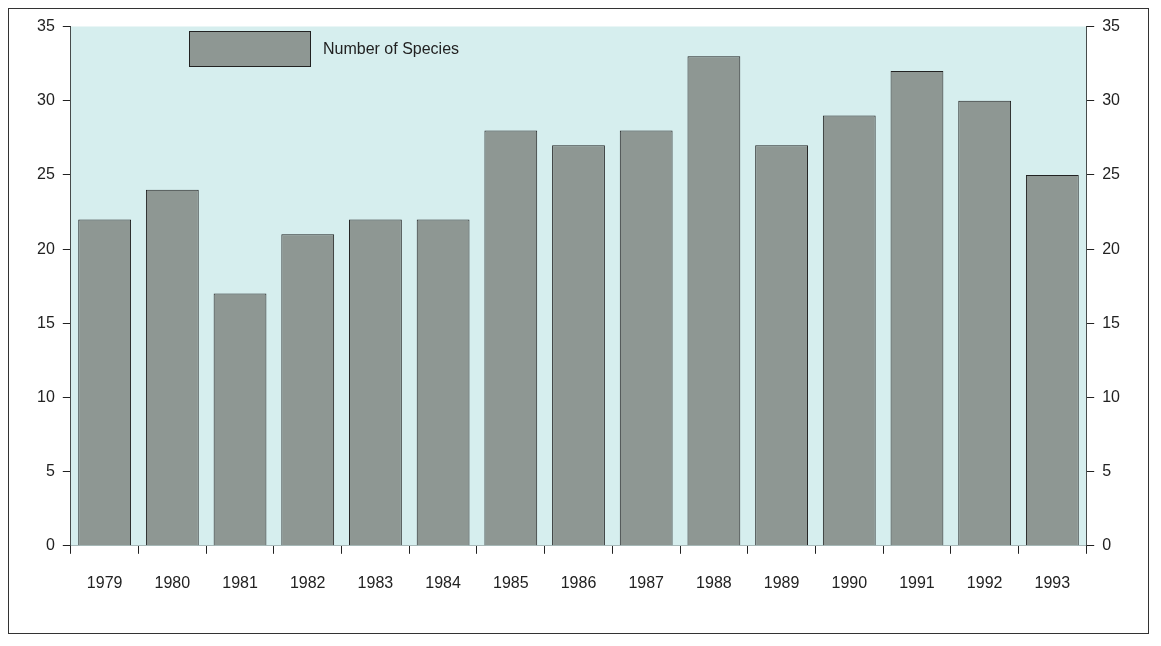 Image resolution: width=1161 pixels, height=646 pixels. Describe the element at coordinates (578, 582) in the screenshot. I see `x-tick-label: 1986` at that location.